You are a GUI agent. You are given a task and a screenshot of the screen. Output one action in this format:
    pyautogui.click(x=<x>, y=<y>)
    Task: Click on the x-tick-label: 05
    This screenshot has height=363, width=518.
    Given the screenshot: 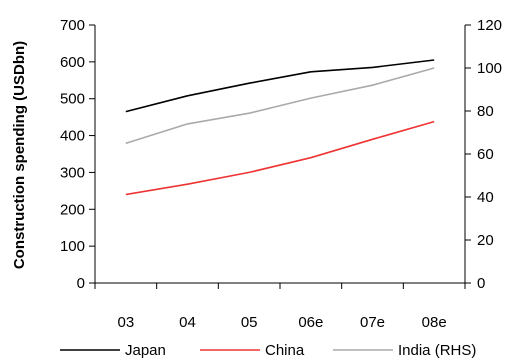 What is the action you would take?
    pyautogui.click(x=249, y=322)
    